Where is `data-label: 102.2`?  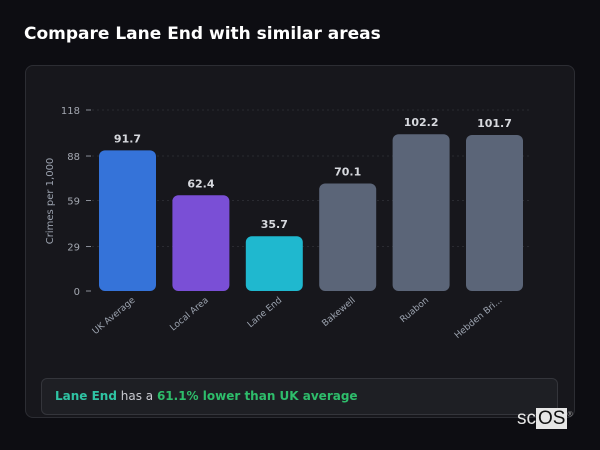 data-label: 102.2 is located at coordinates (421, 122).